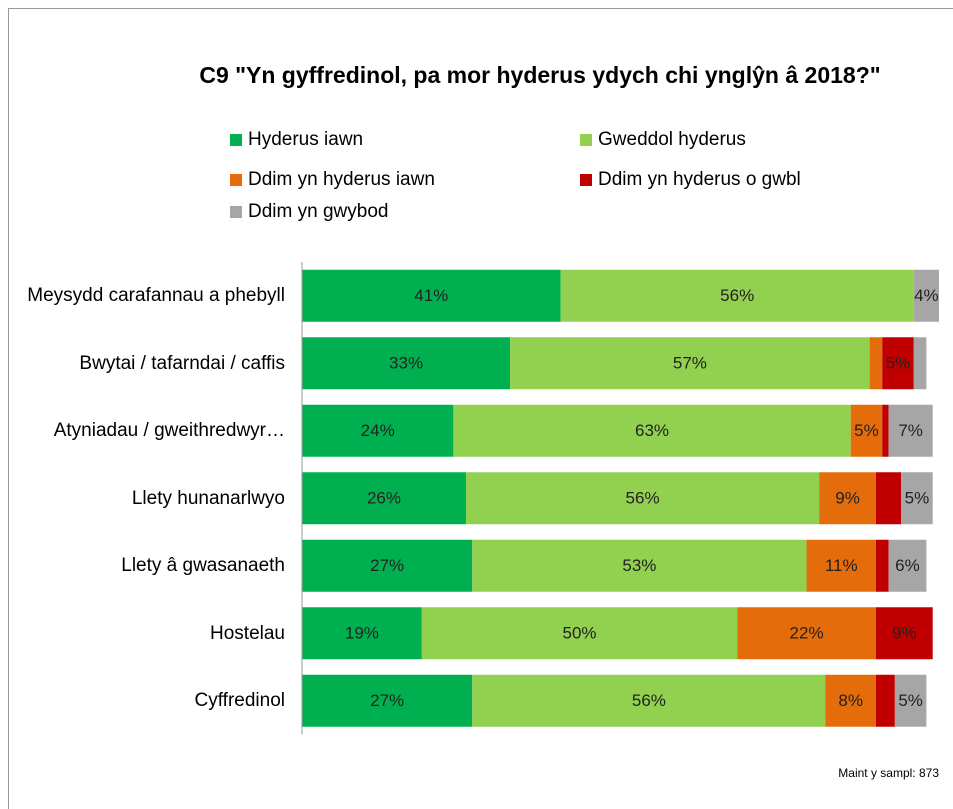  I want to click on data-label: 57%, so click(690, 363).